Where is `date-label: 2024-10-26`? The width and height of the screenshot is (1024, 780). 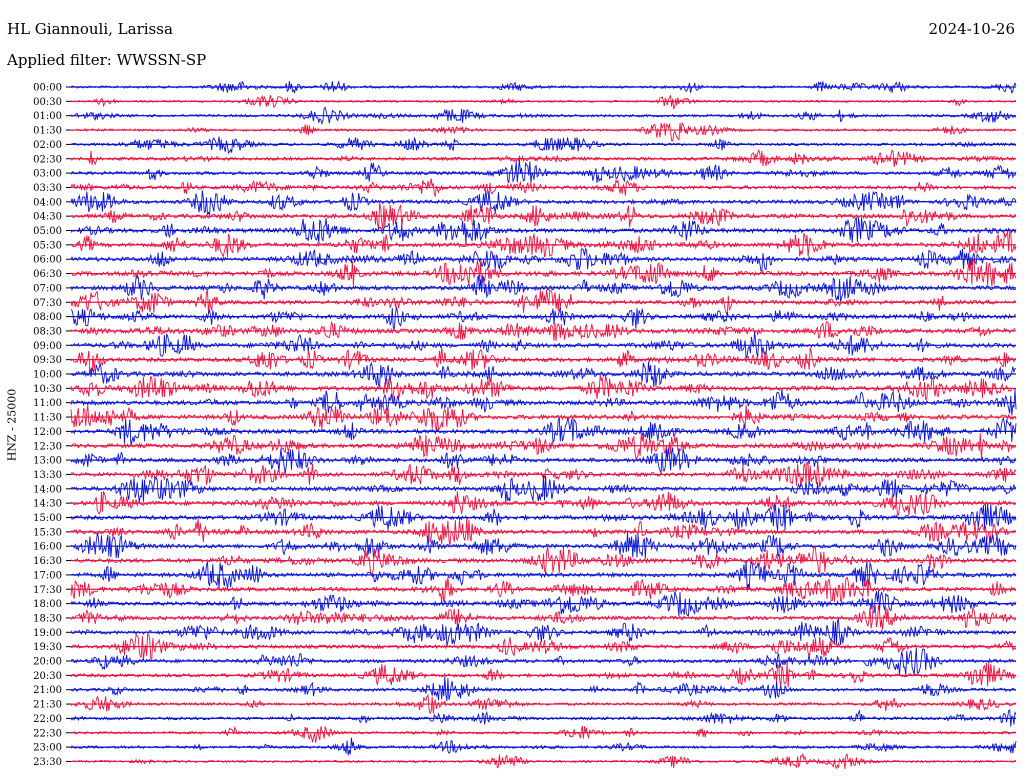
date-label: 2024-10-26 is located at coordinates (971, 29).